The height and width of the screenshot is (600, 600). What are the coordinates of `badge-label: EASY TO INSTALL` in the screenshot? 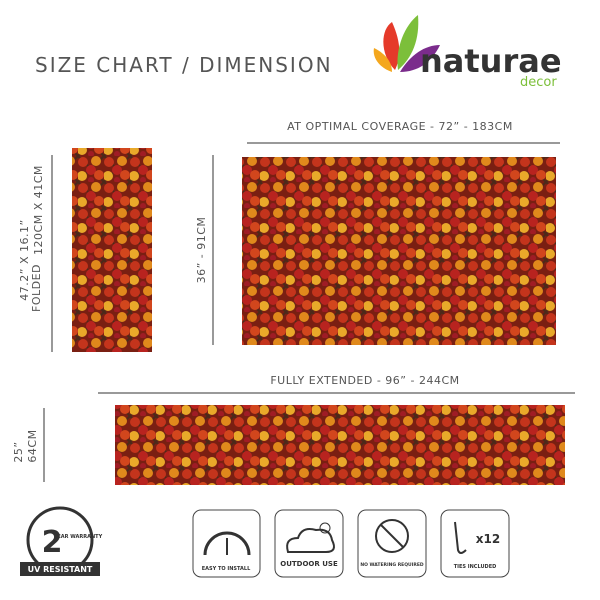 It's located at (226, 569).